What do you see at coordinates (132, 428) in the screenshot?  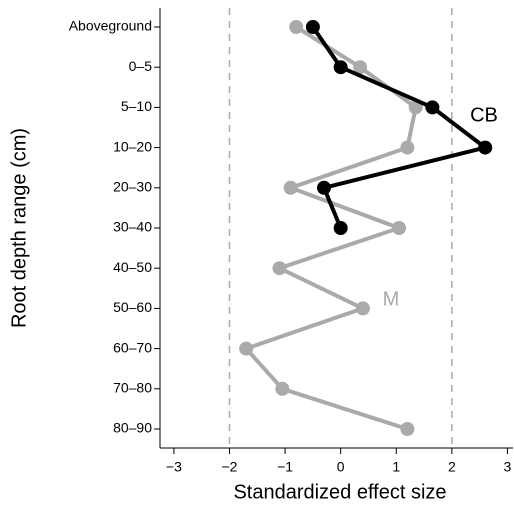 I see `y-tick-label: 80–90` at bounding box center [132, 428].